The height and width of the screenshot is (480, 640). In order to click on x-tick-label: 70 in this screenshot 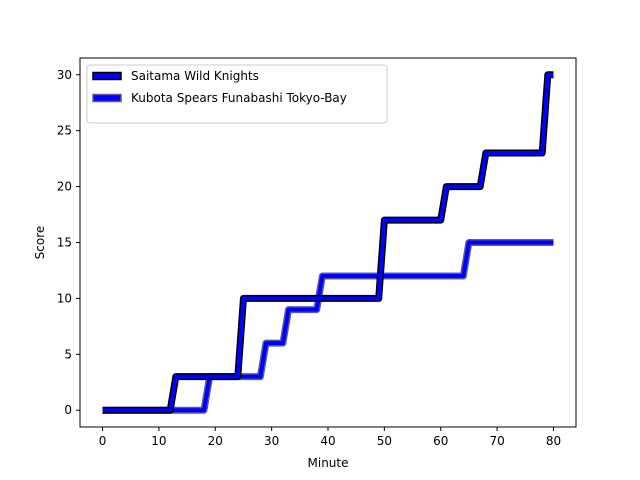, I will do `click(496, 441)`.